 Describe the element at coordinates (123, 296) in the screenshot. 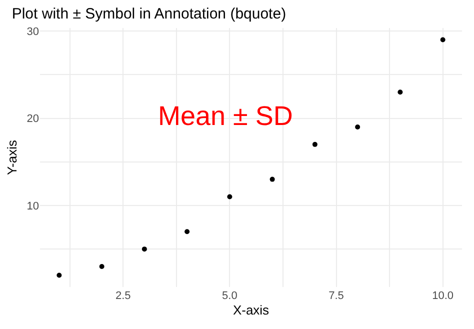

I see `x-tick-label: 2.5` at that location.